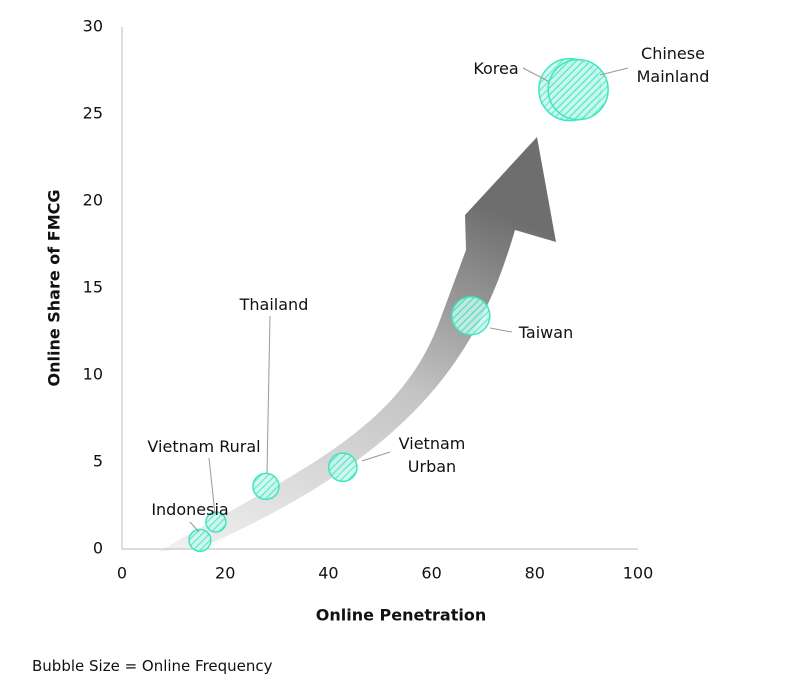 This screenshot has width=797, height=687. I want to click on y-tick-label: 0, so click(98, 548).